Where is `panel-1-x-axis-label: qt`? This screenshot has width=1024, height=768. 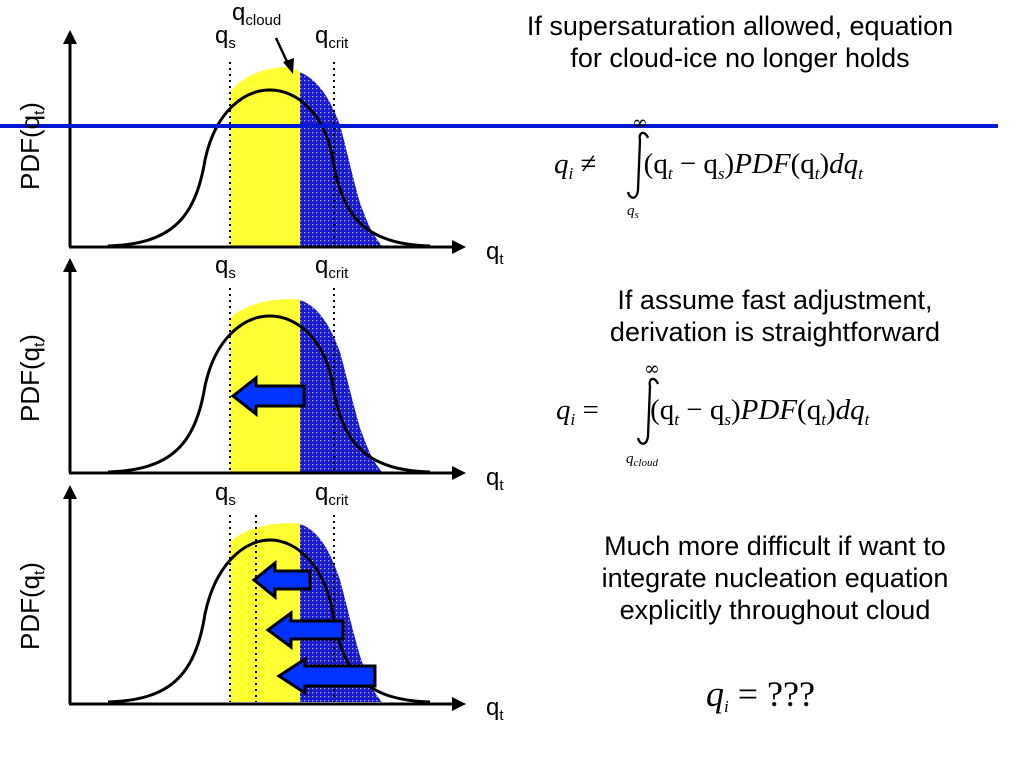
panel-1-x-axis-label: qt is located at coordinates (495, 253).